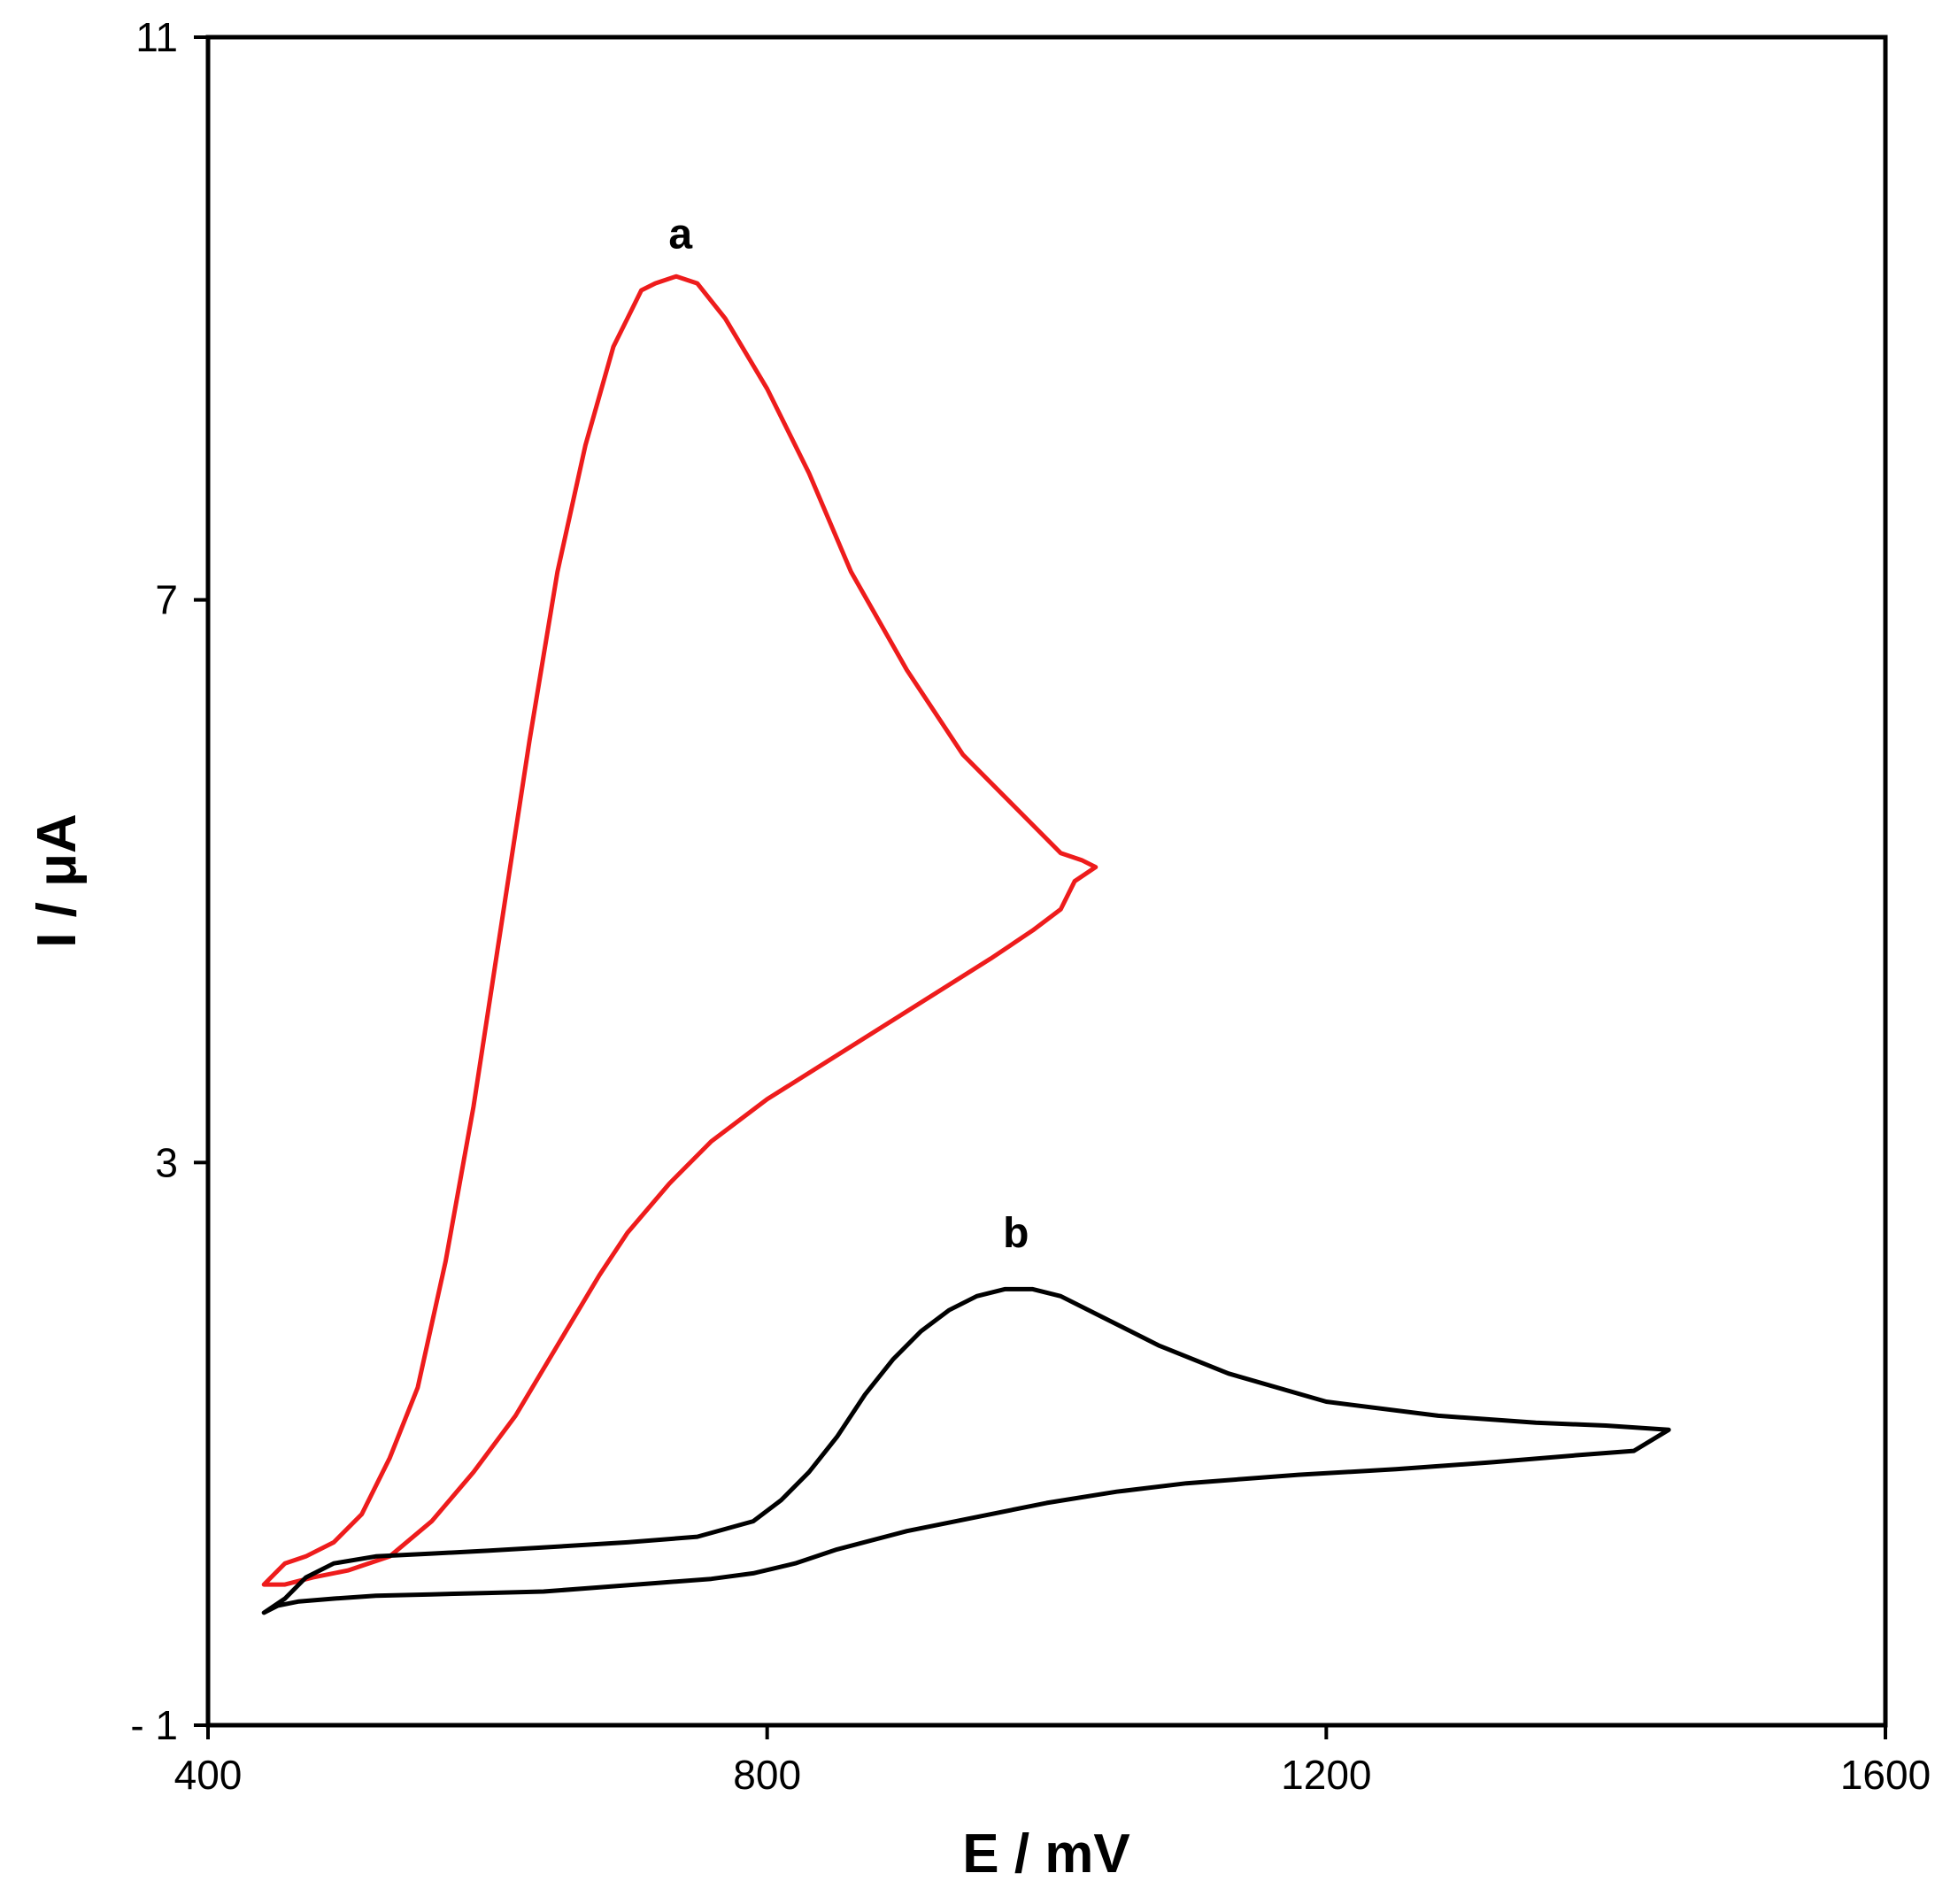  What do you see at coordinates (157, 37) in the screenshot?
I see `y-tick-label: 11` at bounding box center [157, 37].